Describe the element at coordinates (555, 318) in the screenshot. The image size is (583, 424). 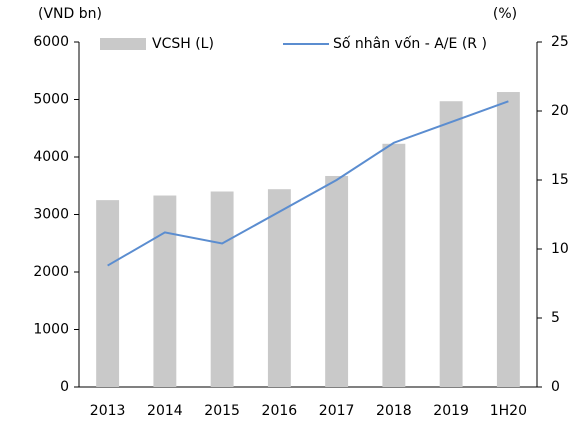
I see `y2-tick-label: 5` at that location.